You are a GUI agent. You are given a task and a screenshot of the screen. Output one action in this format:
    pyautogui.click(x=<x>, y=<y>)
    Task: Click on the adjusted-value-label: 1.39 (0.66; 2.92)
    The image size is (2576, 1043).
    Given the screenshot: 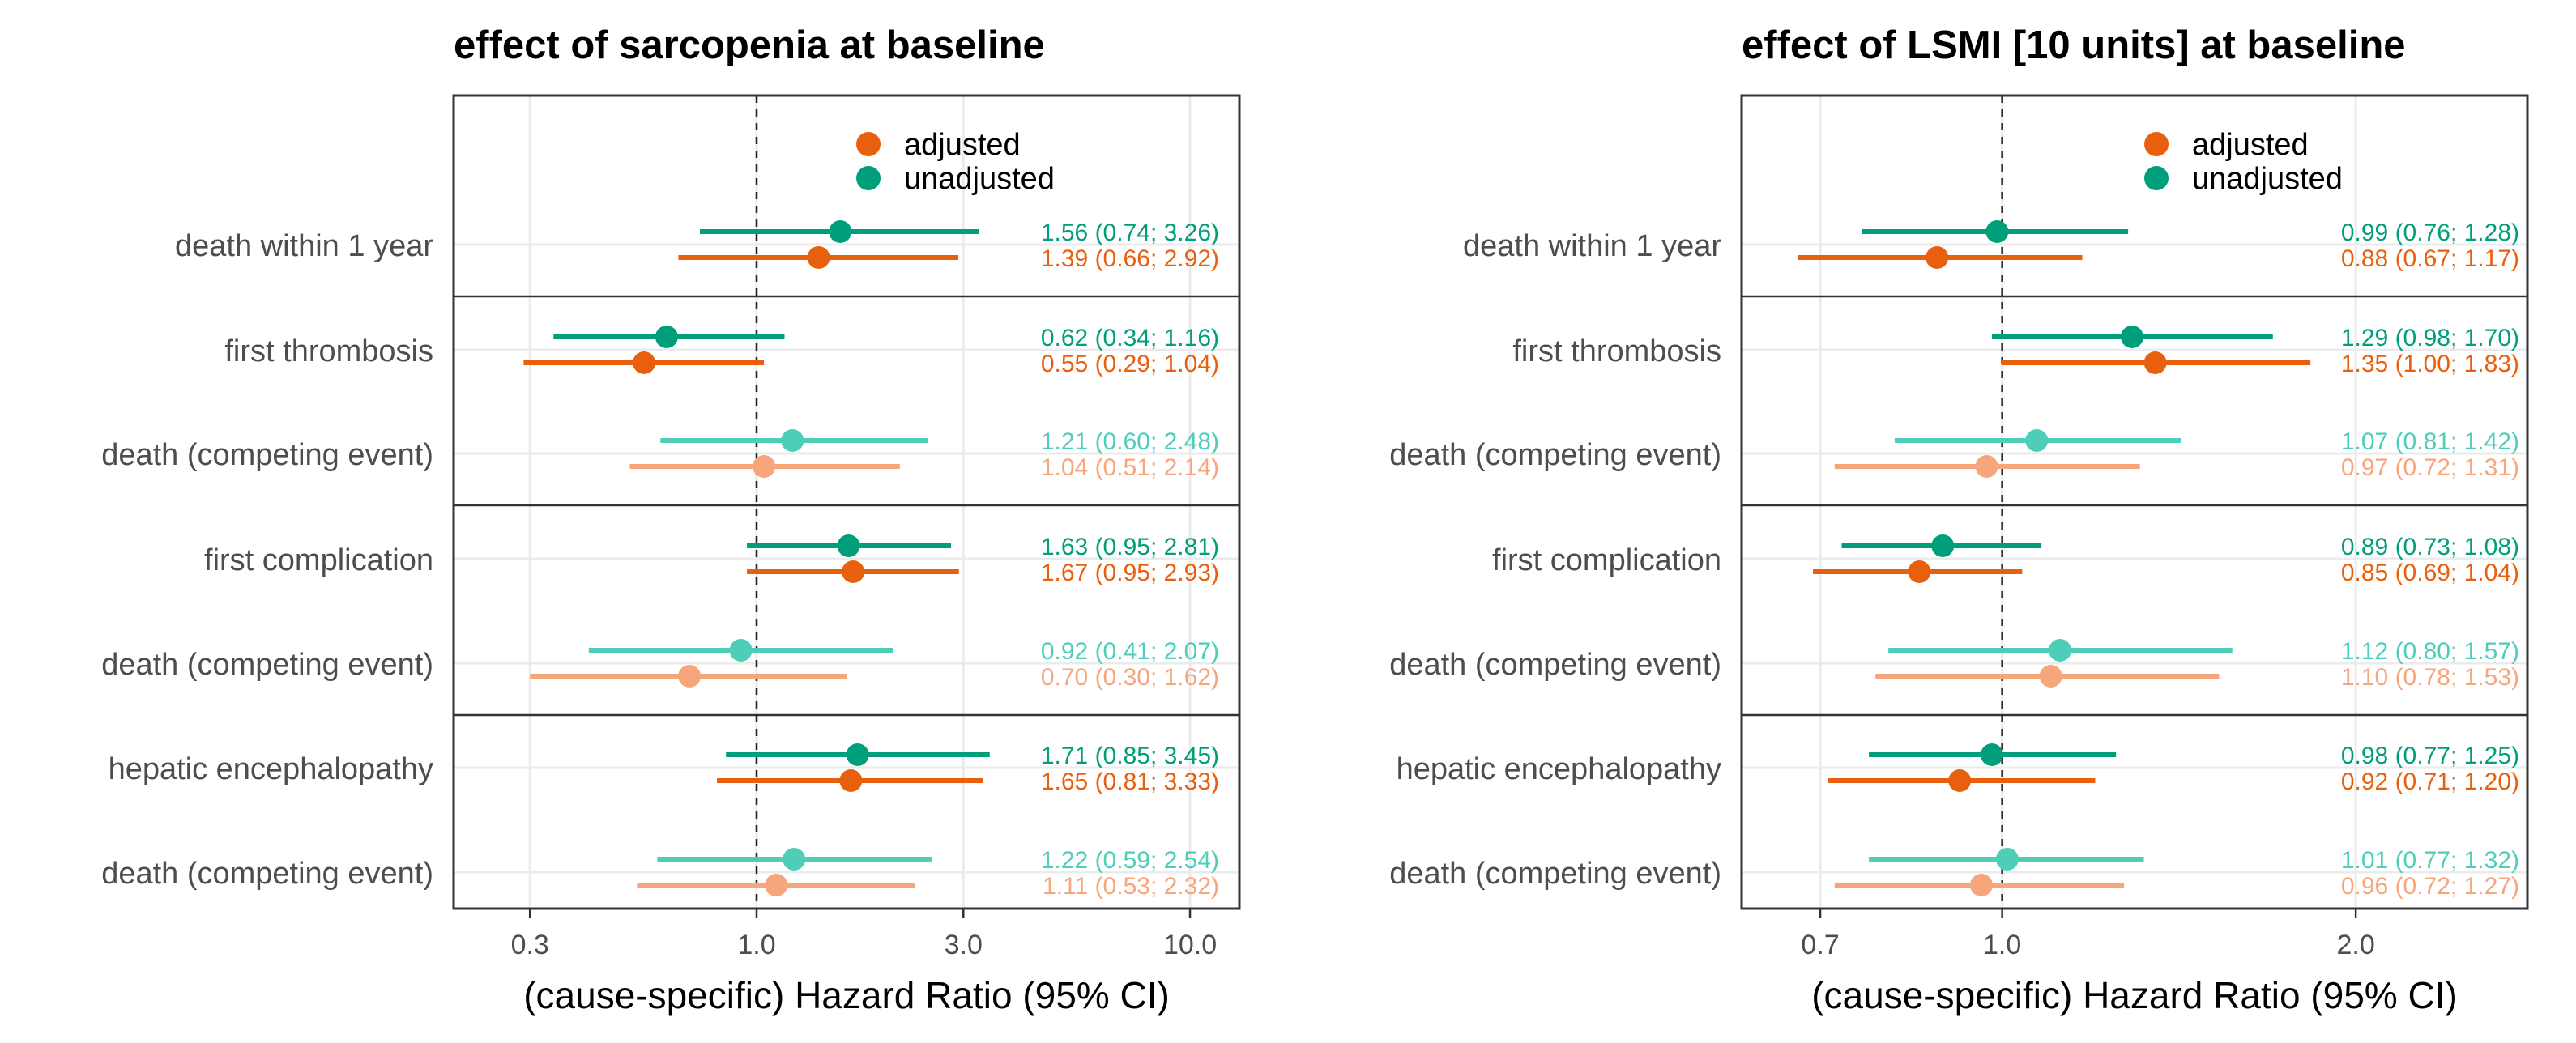 What is the action you would take?
    pyautogui.click(x=1130, y=259)
    